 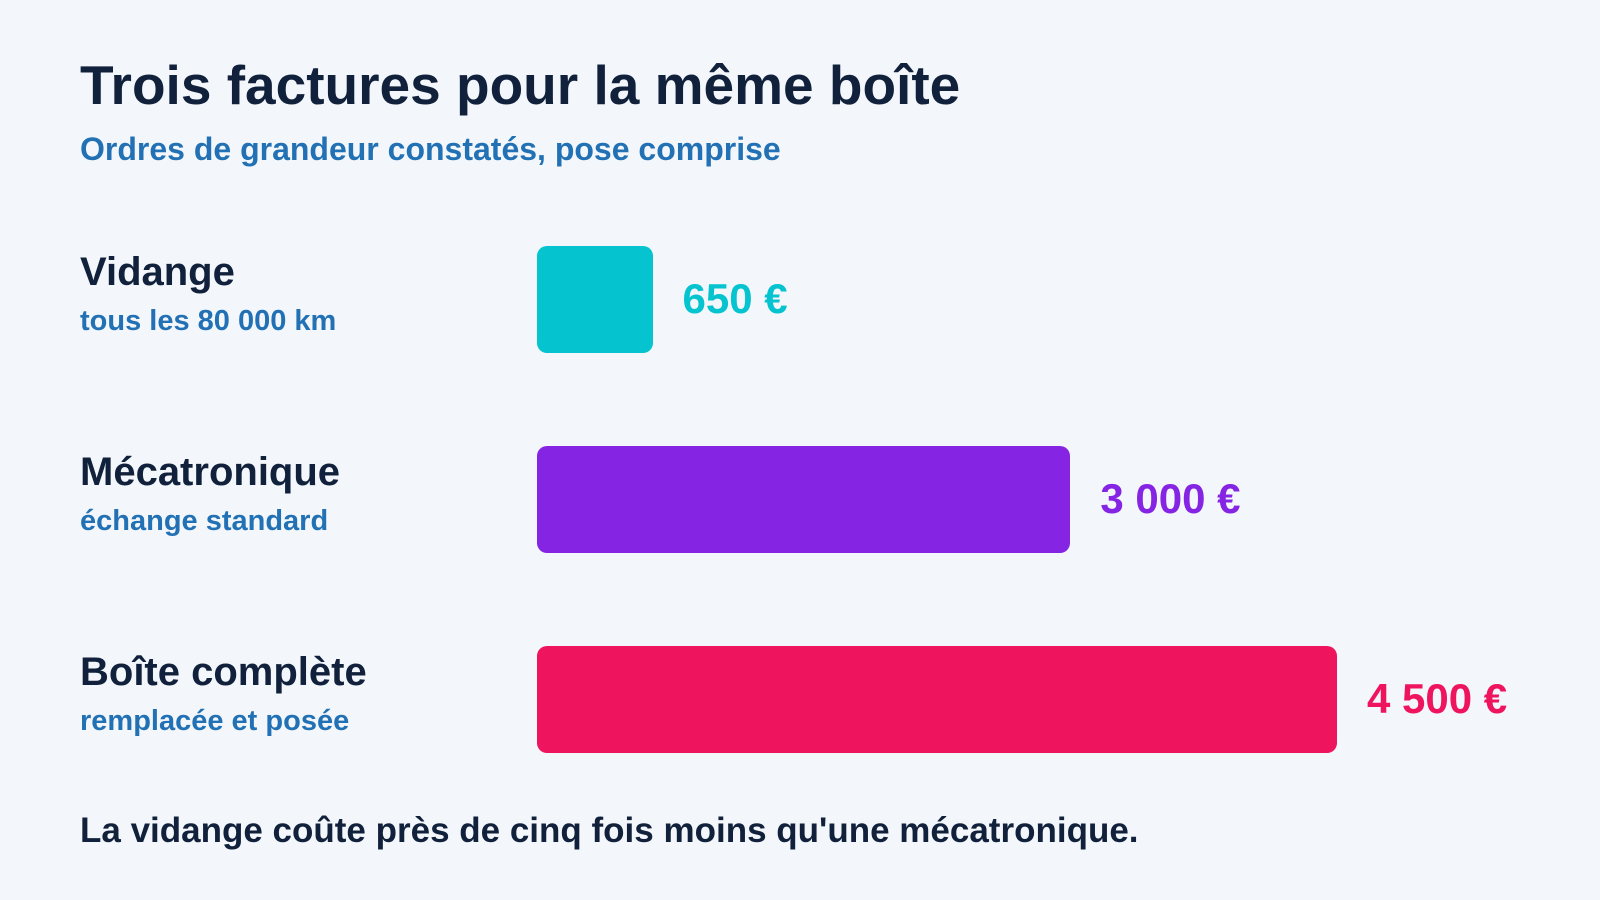 What do you see at coordinates (735, 298) in the screenshot?
I see `value-label: 650 €` at bounding box center [735, 298].